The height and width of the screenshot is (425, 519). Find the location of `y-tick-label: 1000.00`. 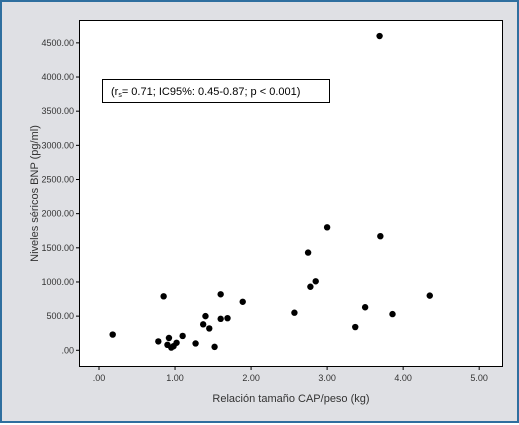

y-tick-label: 1000.00 is located at coordinates (57, 282).